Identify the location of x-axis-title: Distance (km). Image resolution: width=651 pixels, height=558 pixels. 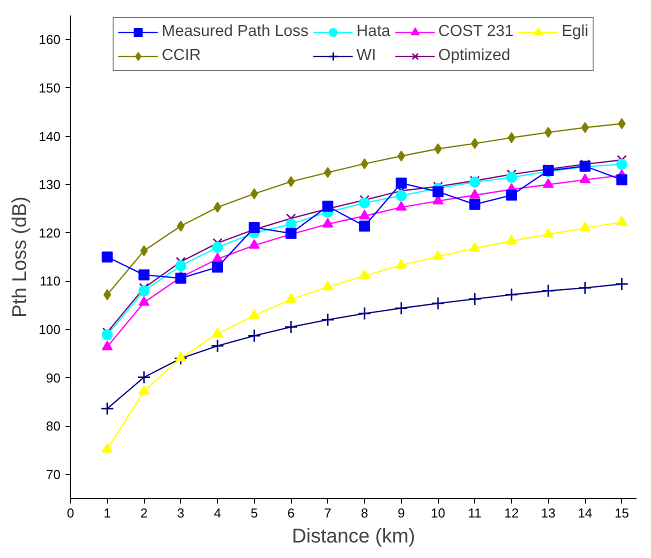
(354, 537).